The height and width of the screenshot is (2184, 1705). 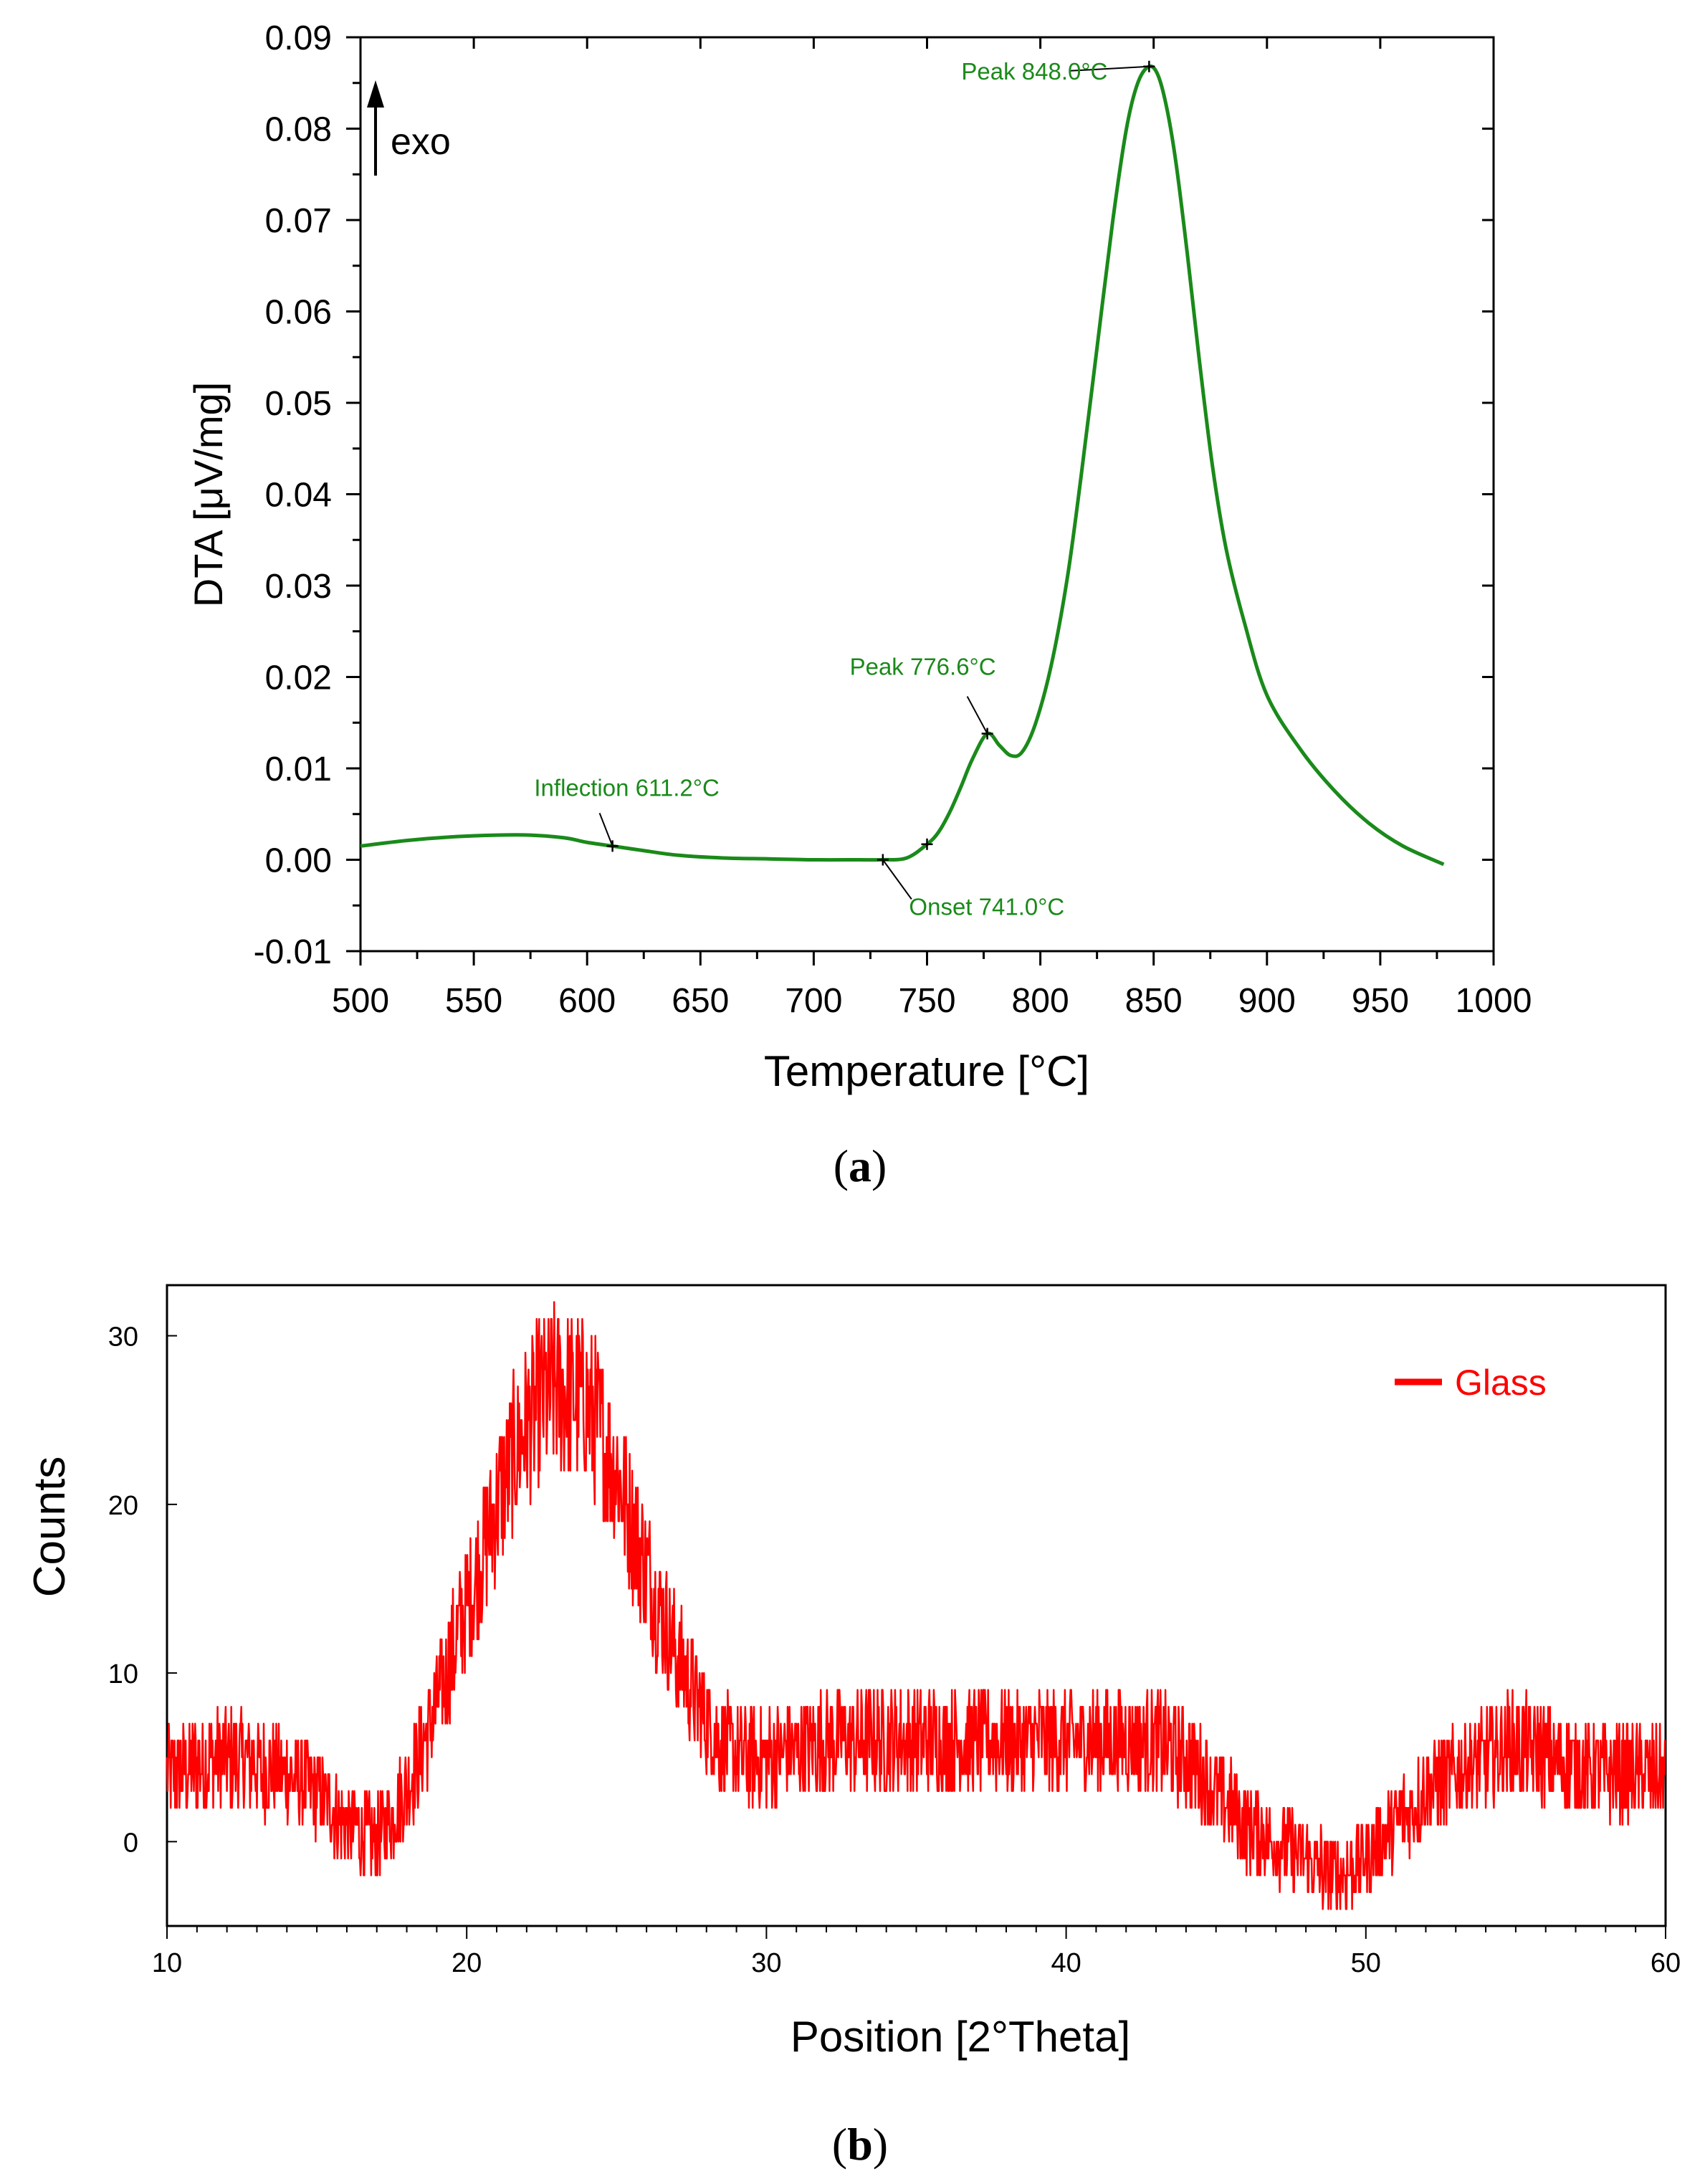 What do you see at coordinates (293, 952) in the screenshot?
I see `y-tick-label-a: -0.01` at bounding box center [293, 952].